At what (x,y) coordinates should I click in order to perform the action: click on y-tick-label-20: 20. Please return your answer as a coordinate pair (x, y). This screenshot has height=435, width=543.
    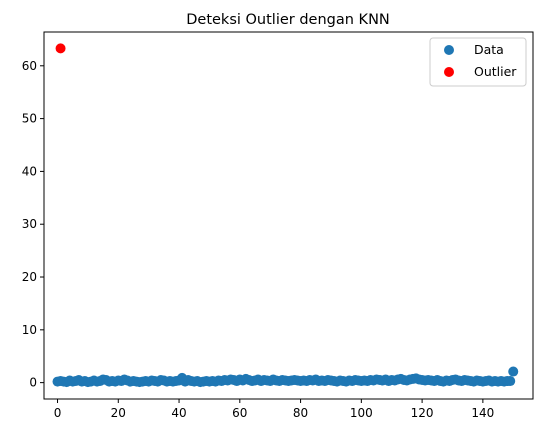
    Looking at the image, I should click on (29, 277).